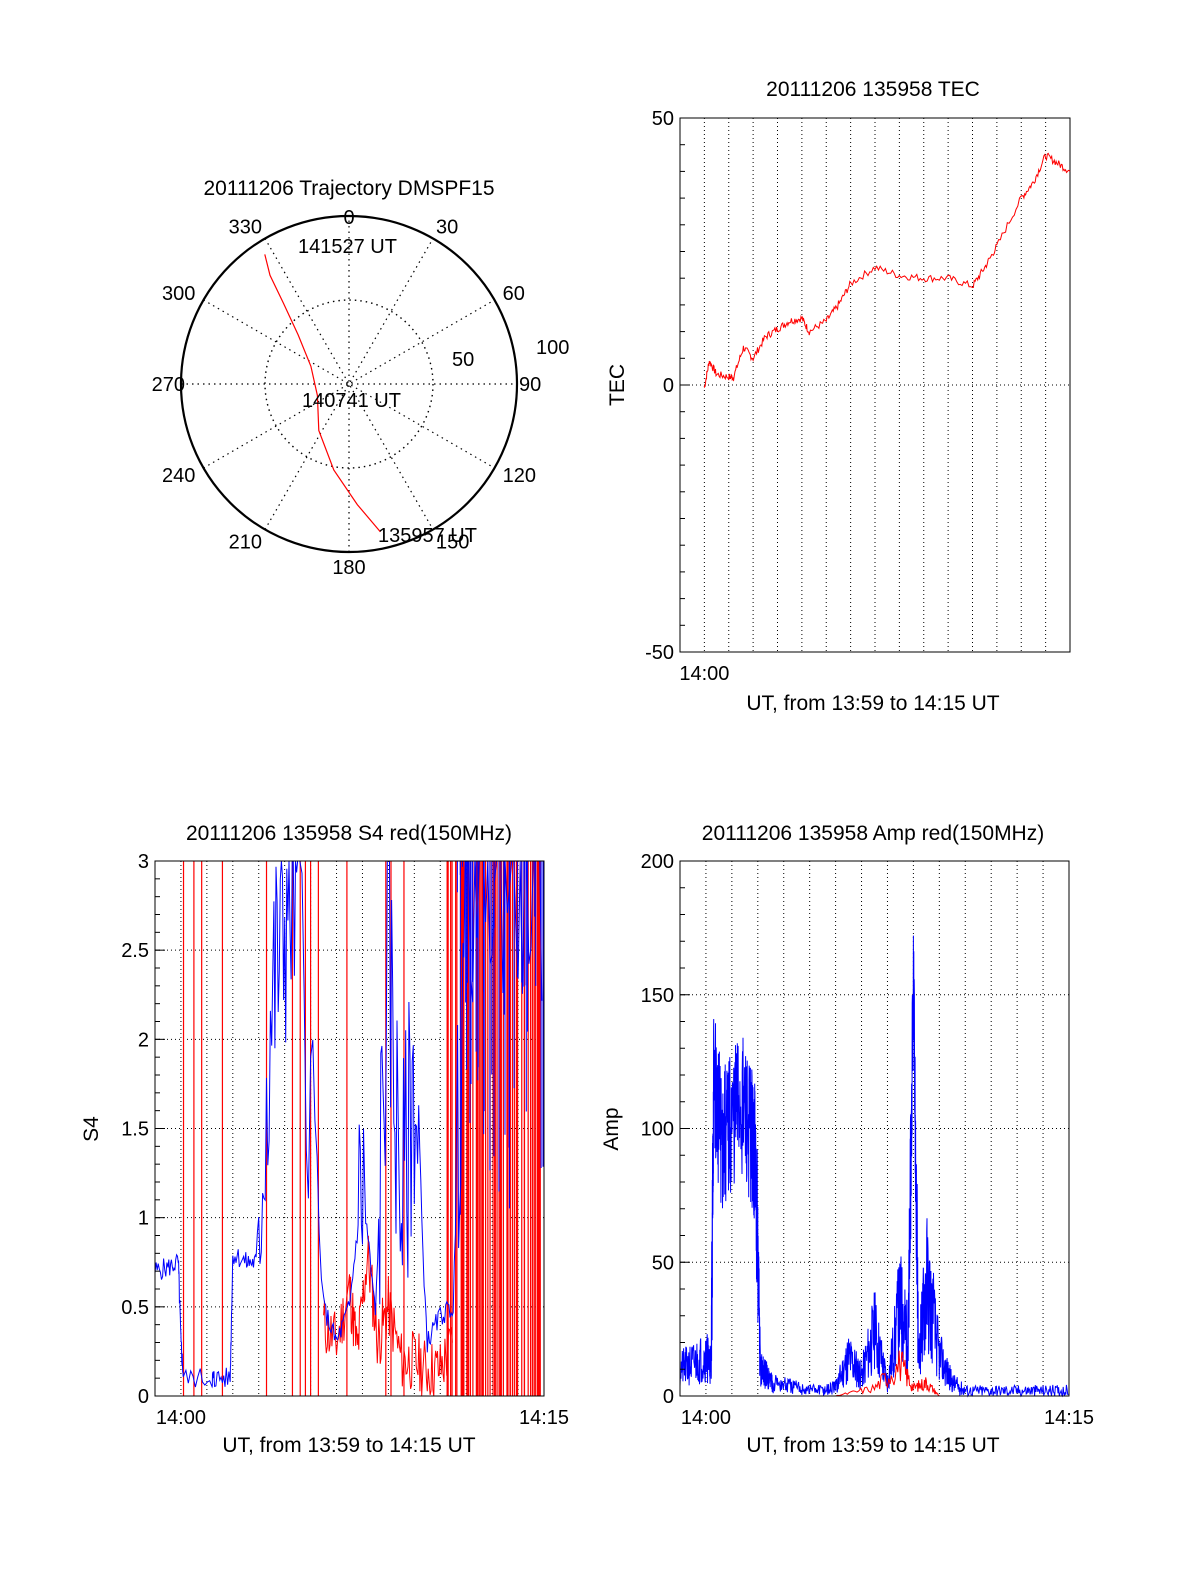 The height and width of the screenshot is (1575, 1200). Describe the element at coordinates (657, 996) in the screenshot. I see `y-tick-label: 150` at that location.